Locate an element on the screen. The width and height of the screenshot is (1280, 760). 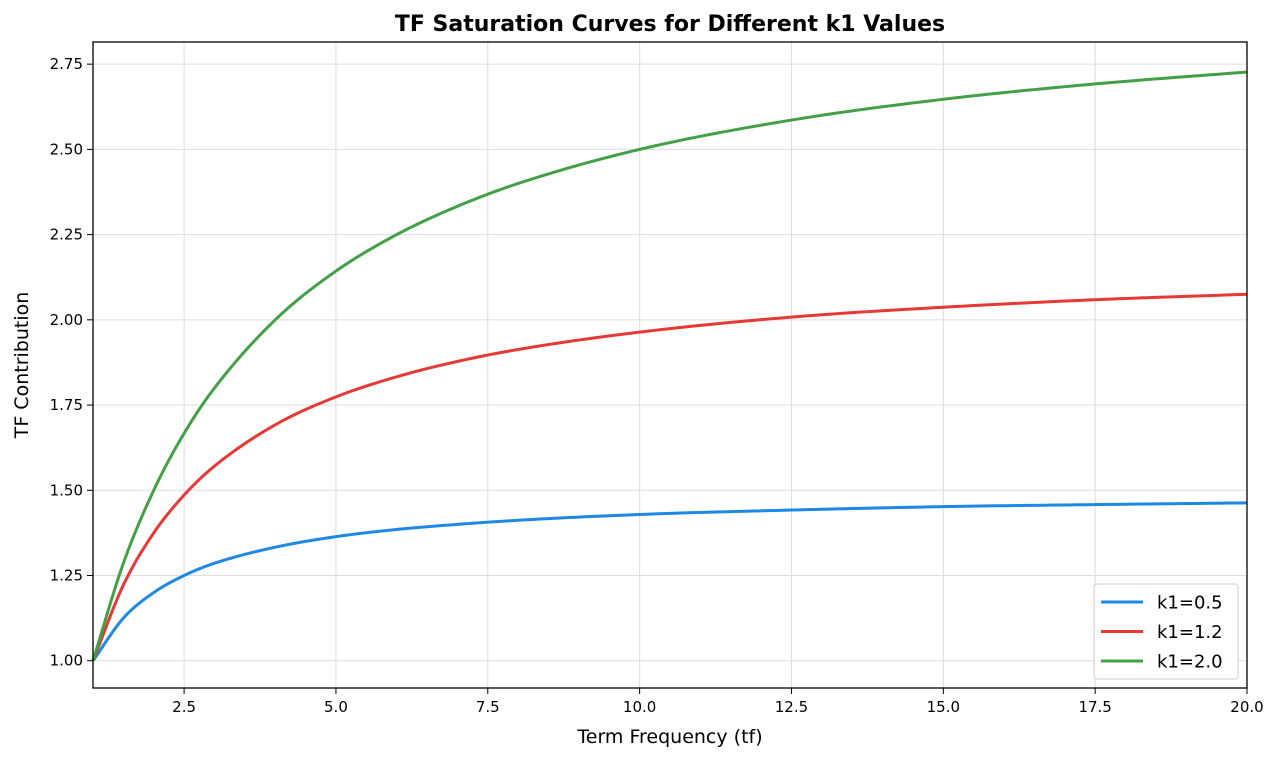
legend-label: k1=2.0 is located at coordinates (1190, 662).